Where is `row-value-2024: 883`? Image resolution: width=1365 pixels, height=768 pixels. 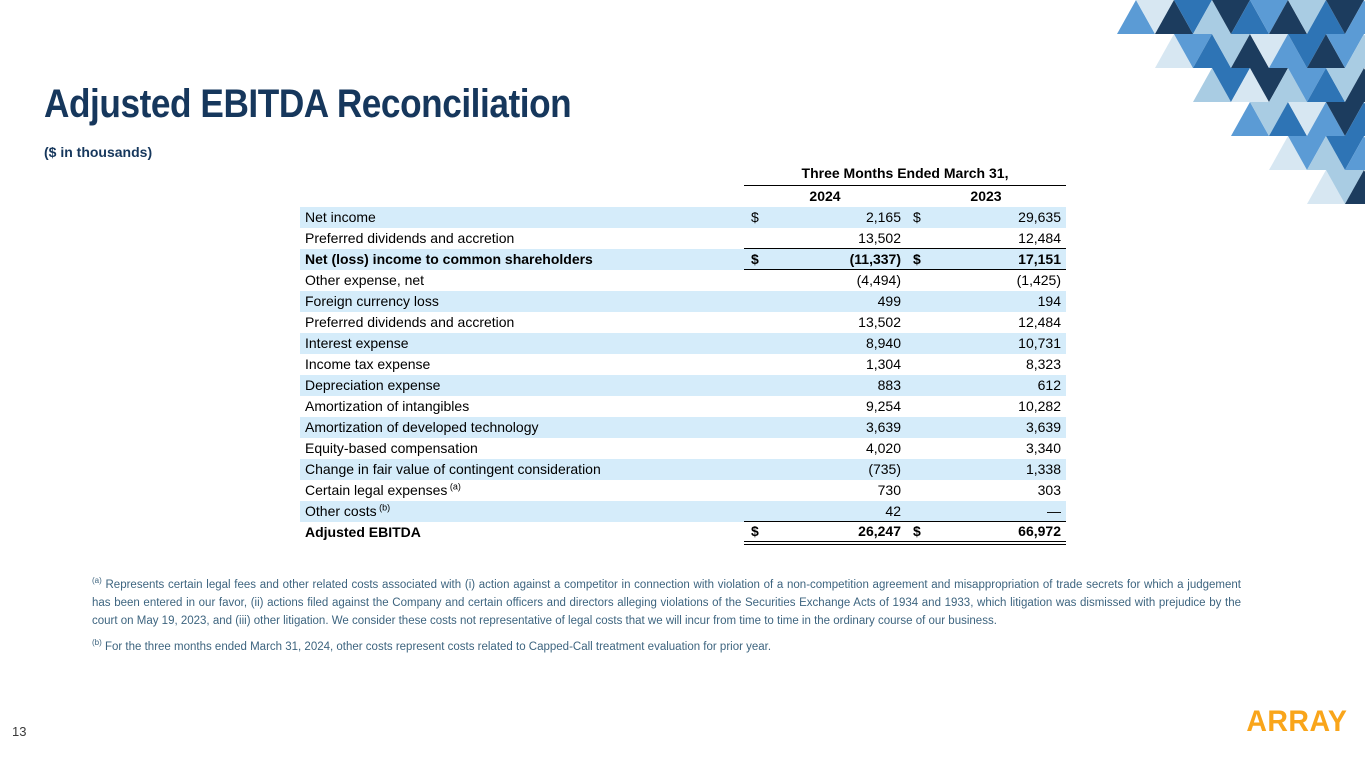
row-value-2024: 883 is located at coordinates (838, 385).